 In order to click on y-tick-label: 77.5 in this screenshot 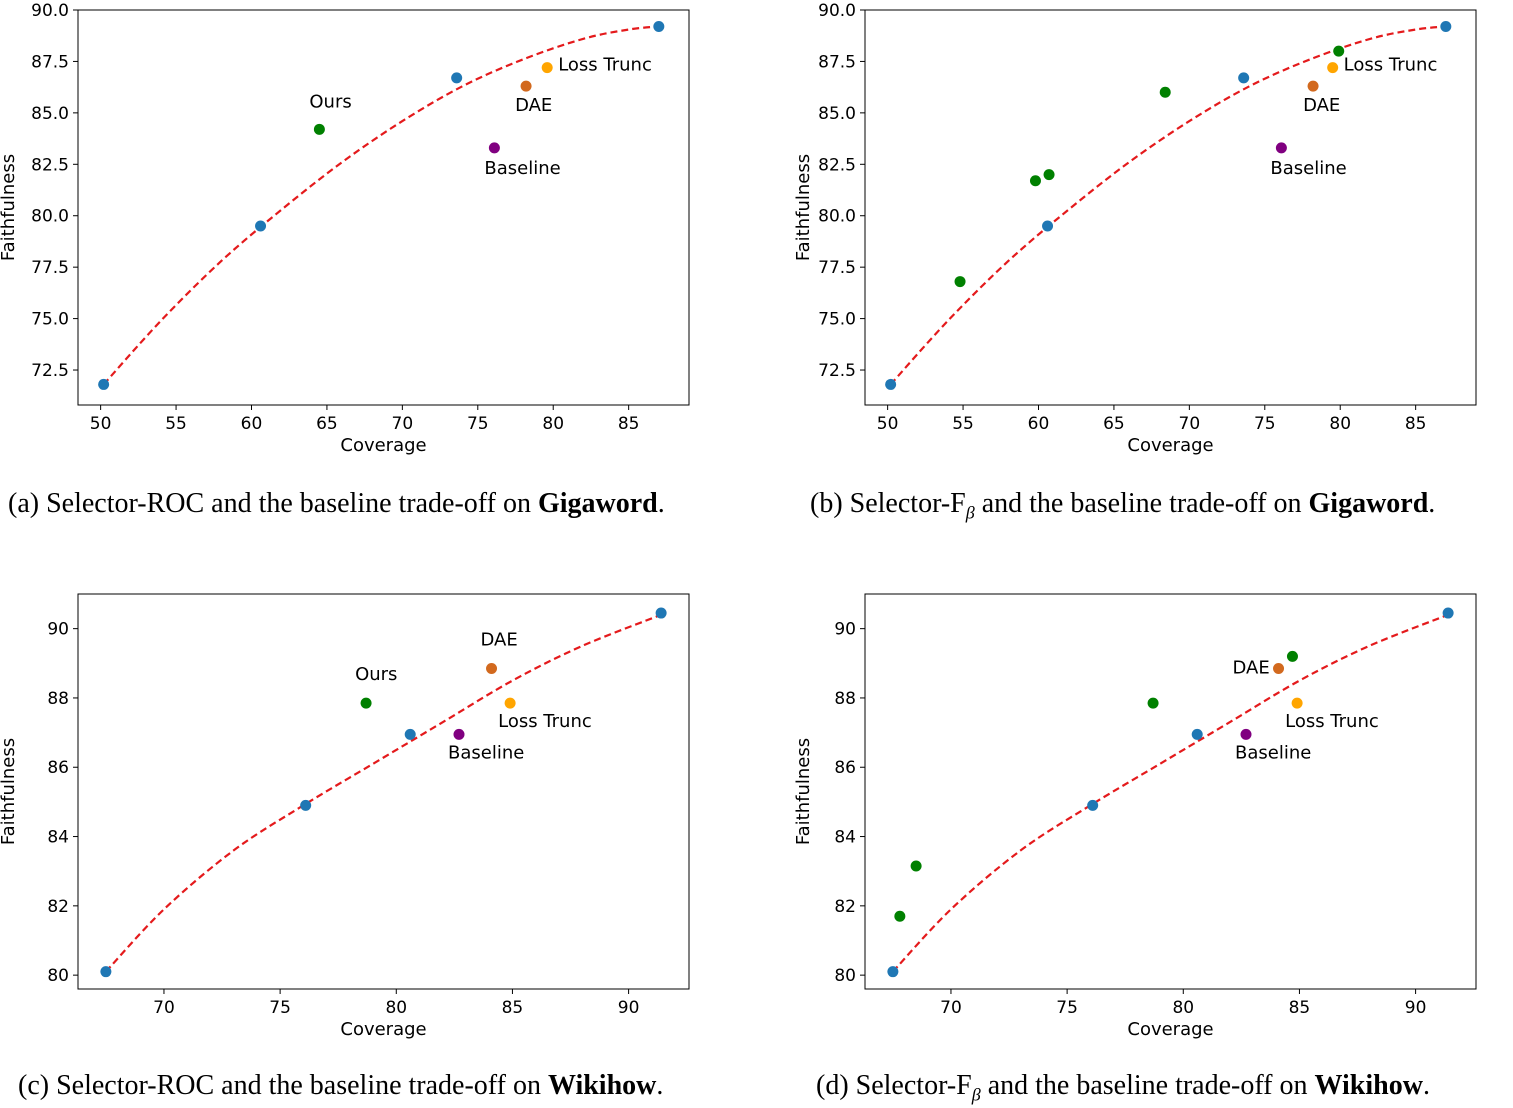, I will do `click(50, 268)`.